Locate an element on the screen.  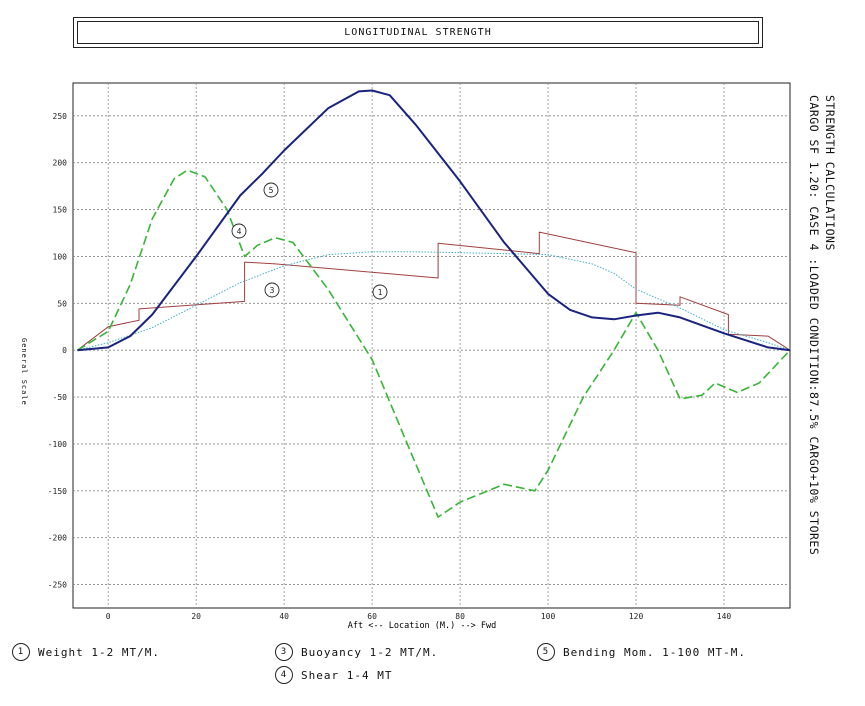
x-tick-label: 40 is located at coordinates (284, 616).